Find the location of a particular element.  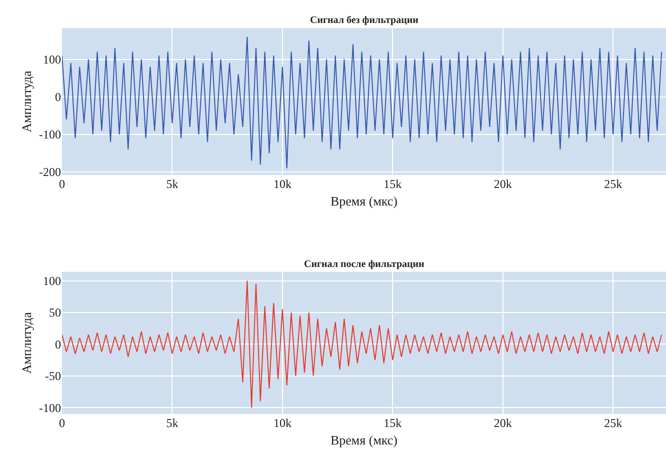

y-tick-label: 50 is located at coordinates (55, 313).